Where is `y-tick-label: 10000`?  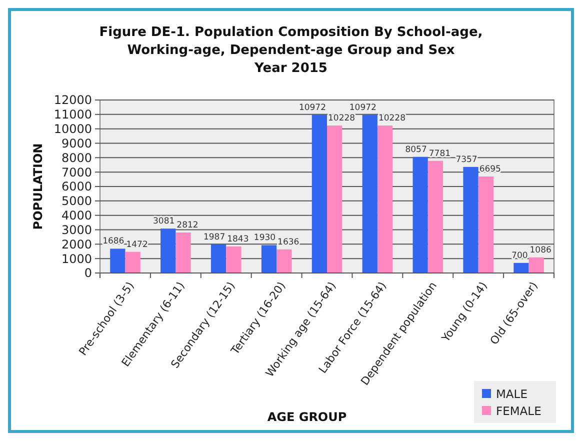 y-tick-label: 10000 is located at coordinates (73, 129).